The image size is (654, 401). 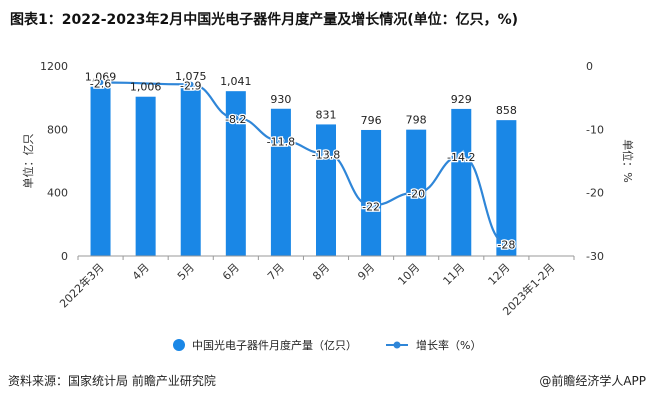 I want to click on line-value-label: -20, so click(x=416, y=194).